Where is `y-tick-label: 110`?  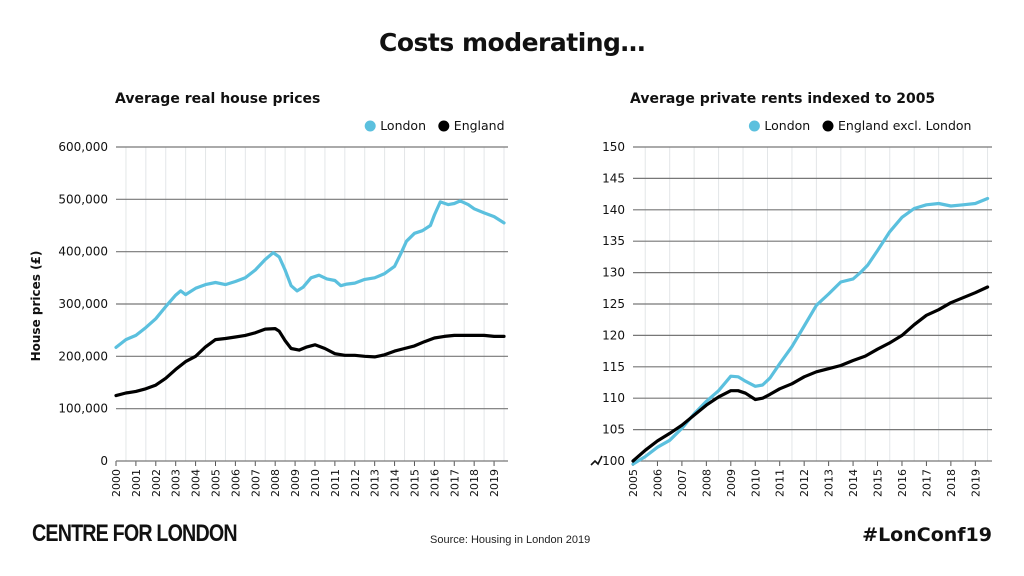
y-tick-label: 110 is located at coordinates (613, 398).